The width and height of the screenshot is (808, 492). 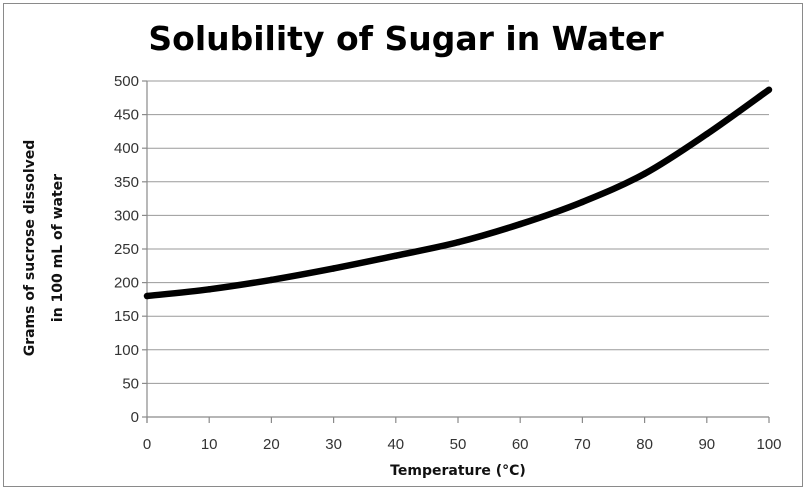 What do you see at coordinates (126, 215) in the screenshot?
I see `y-tick-label-300: 300` at bounding box center [126, 215].